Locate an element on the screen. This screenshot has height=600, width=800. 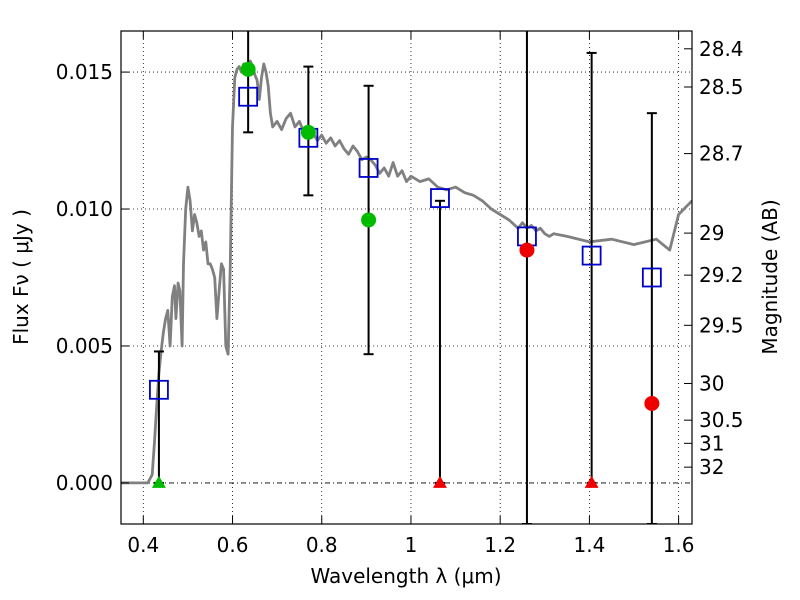
mag-tick-label: 29.5 is located at coordinates (721, 325).